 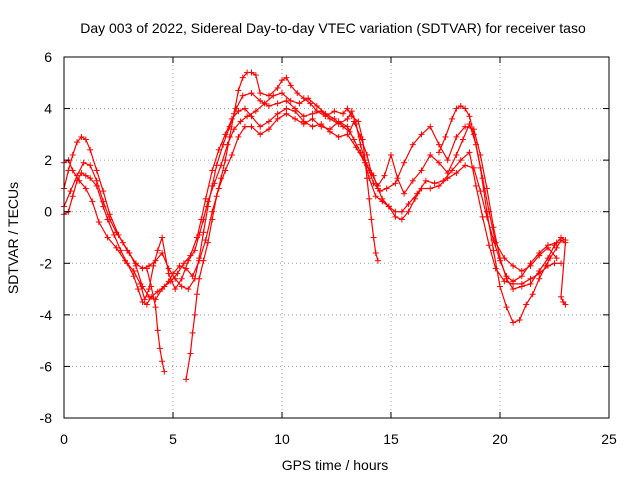 What do you see at coordinates (46, 315) in the screenshot?
I see `y-tick-label: -4` at bounding box center [46, 315].